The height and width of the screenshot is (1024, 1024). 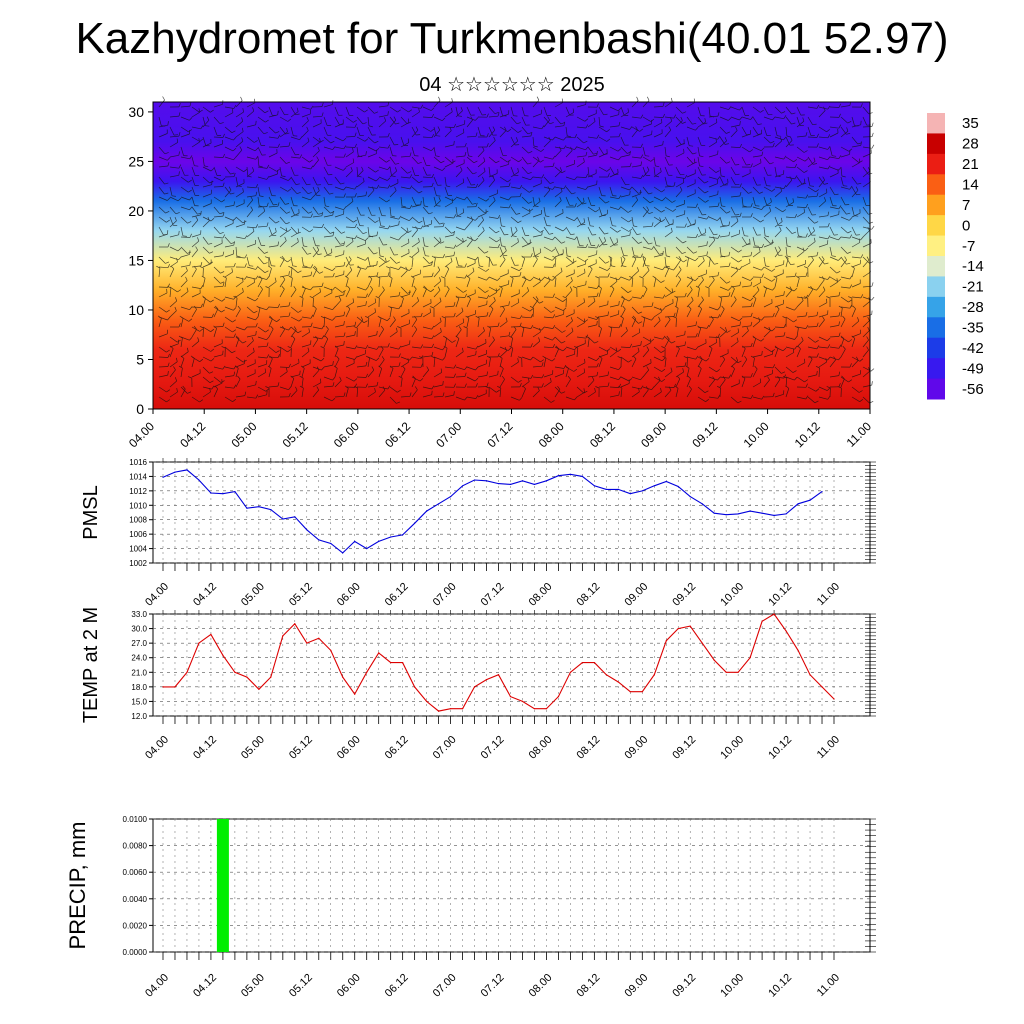 What do you see at coordinates (936, 348) in the screenshot?
I see `colorbar-swatch` at bounding box center [936, 348].